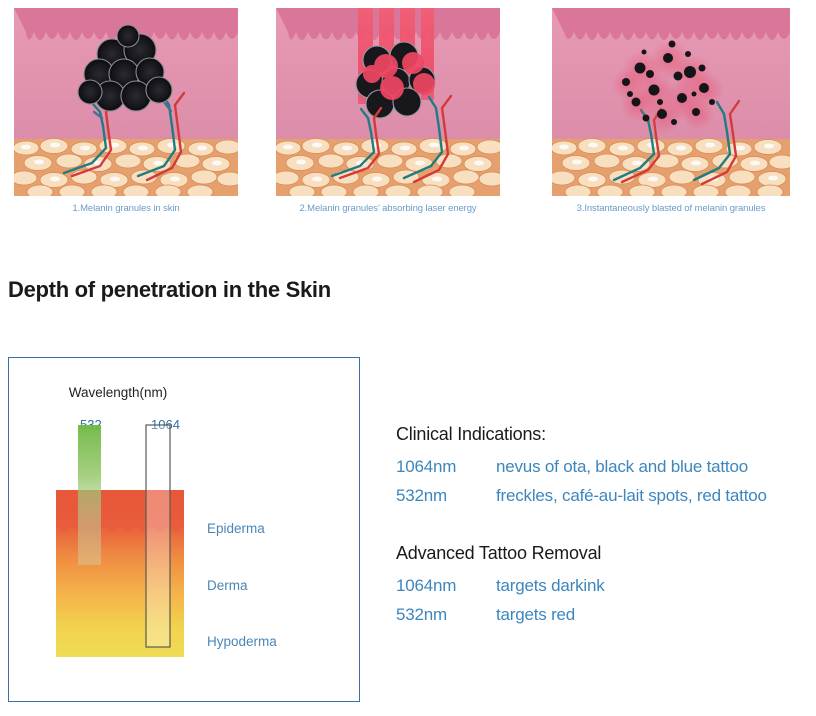 Image resolution: width=816 pixels, height=716 pixels. Describe the element at coordinates (126, 208) in the screenshot. I see `panel-caption-1: 1.Melanin granules in skin` at that location.